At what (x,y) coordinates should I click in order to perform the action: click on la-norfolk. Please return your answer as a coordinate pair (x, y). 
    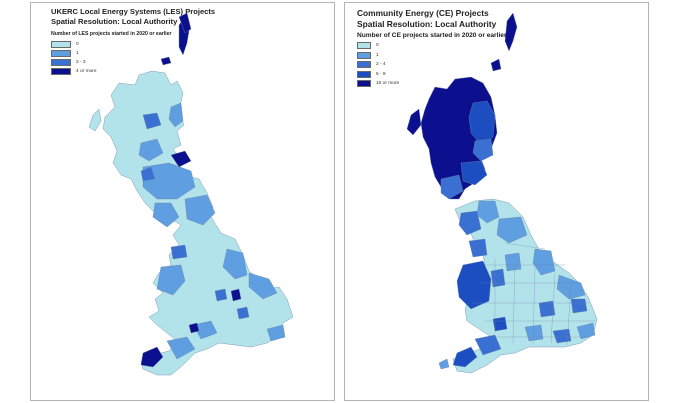
    Looking at the image, I should click on (263, 286).